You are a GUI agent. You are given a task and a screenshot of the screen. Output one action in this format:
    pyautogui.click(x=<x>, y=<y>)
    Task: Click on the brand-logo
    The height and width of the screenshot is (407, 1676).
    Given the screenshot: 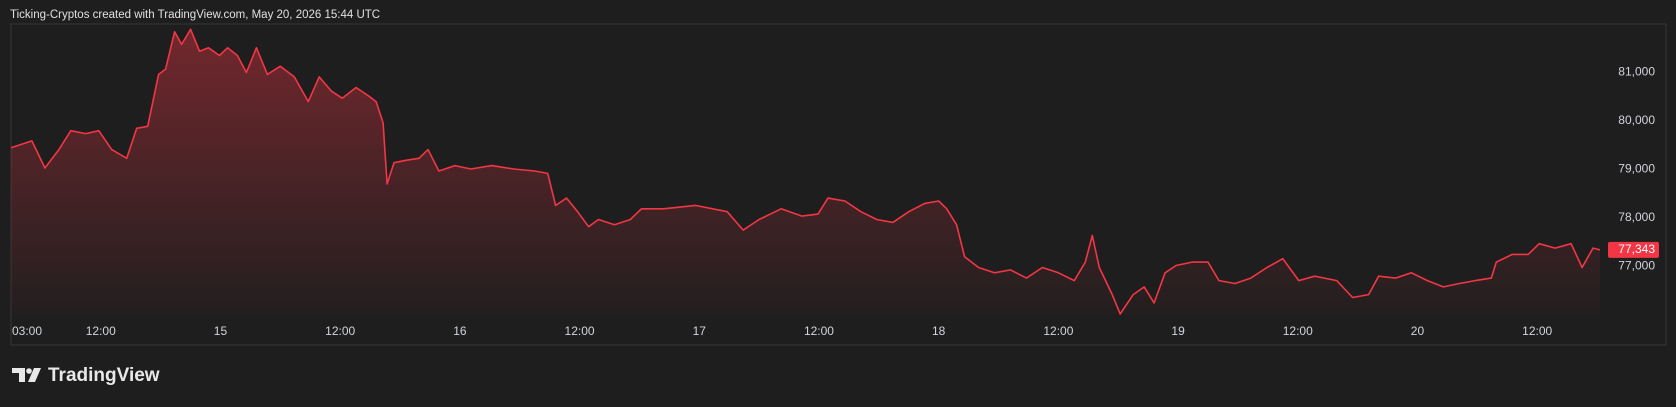 What is the action you would take?
    pyautogui.click(x=26, y=375)
    